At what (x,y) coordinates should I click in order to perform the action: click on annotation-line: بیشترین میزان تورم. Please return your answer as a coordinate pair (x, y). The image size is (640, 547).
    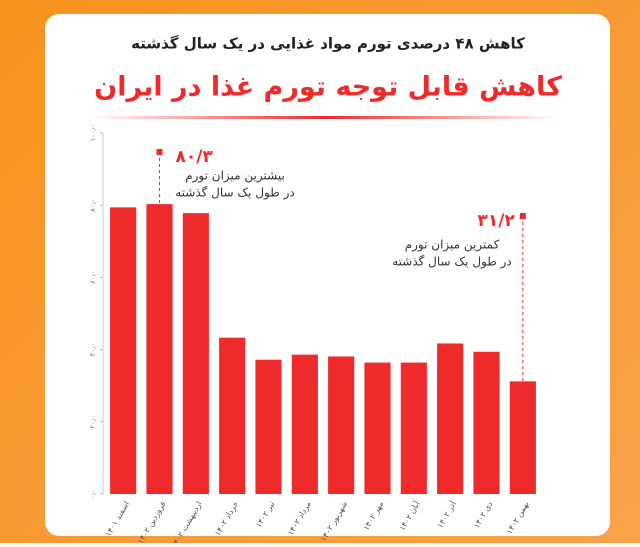
    Looking at the image, I should click on (235, 176).